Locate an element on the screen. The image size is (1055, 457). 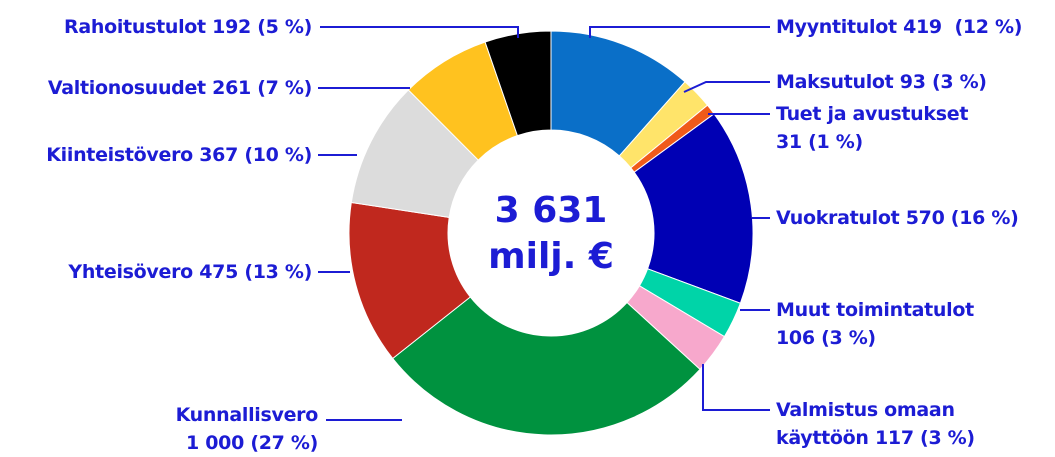
slice-label: Valmistus omaan käyttöön 117 (3 %) is located at coordinates (883, 424).